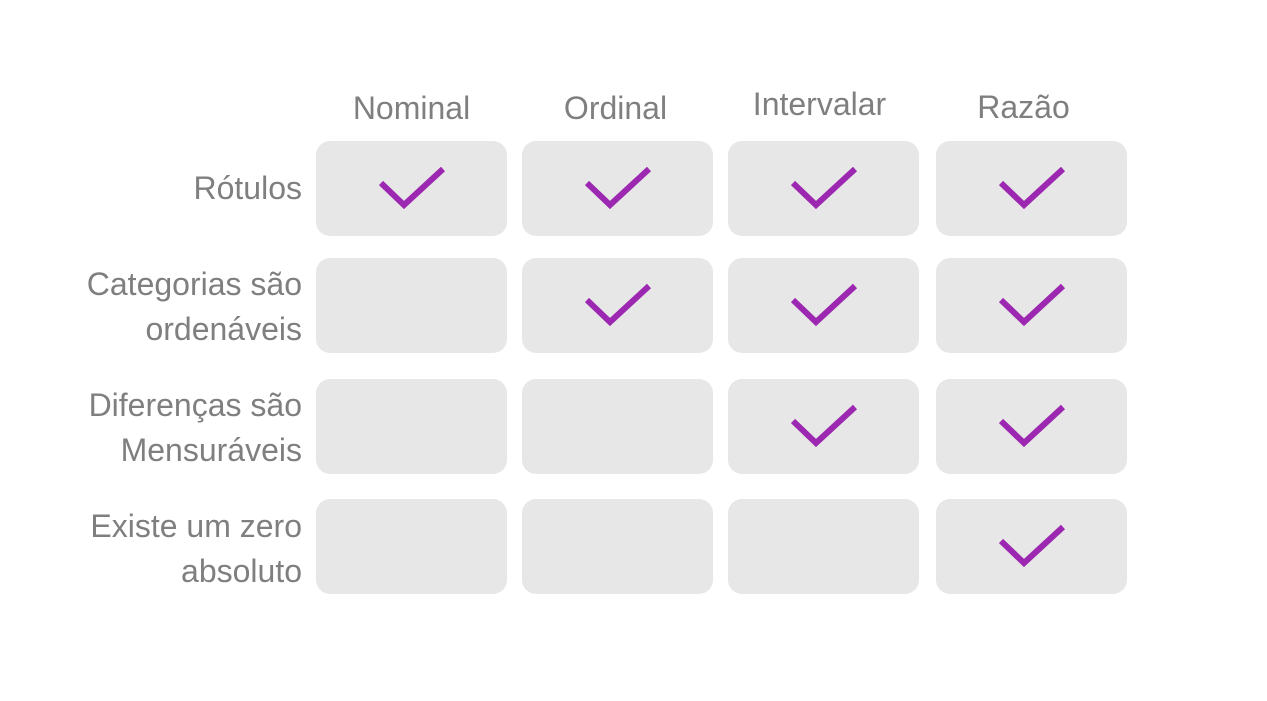 Image resolution: width=1267 pixels, height=701 pixels. What do you see at coordinates (211, 450) in the screenshot?
I see `row-label-line: Mensuráveis` at bounding box center [211, 450].